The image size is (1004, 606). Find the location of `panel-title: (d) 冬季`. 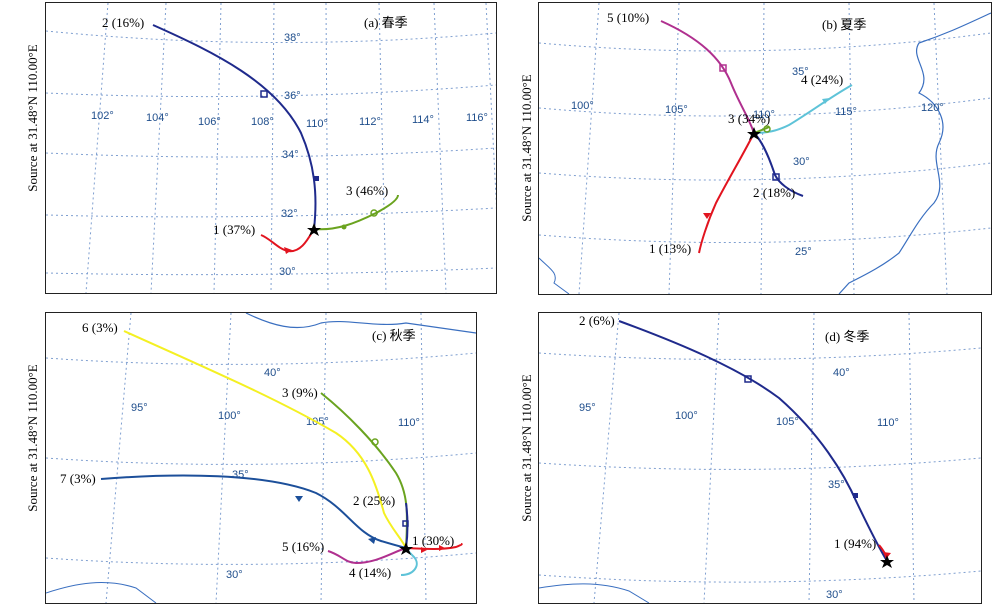

panel-title: (d) 冬季 is located at coordinates (847, 336).